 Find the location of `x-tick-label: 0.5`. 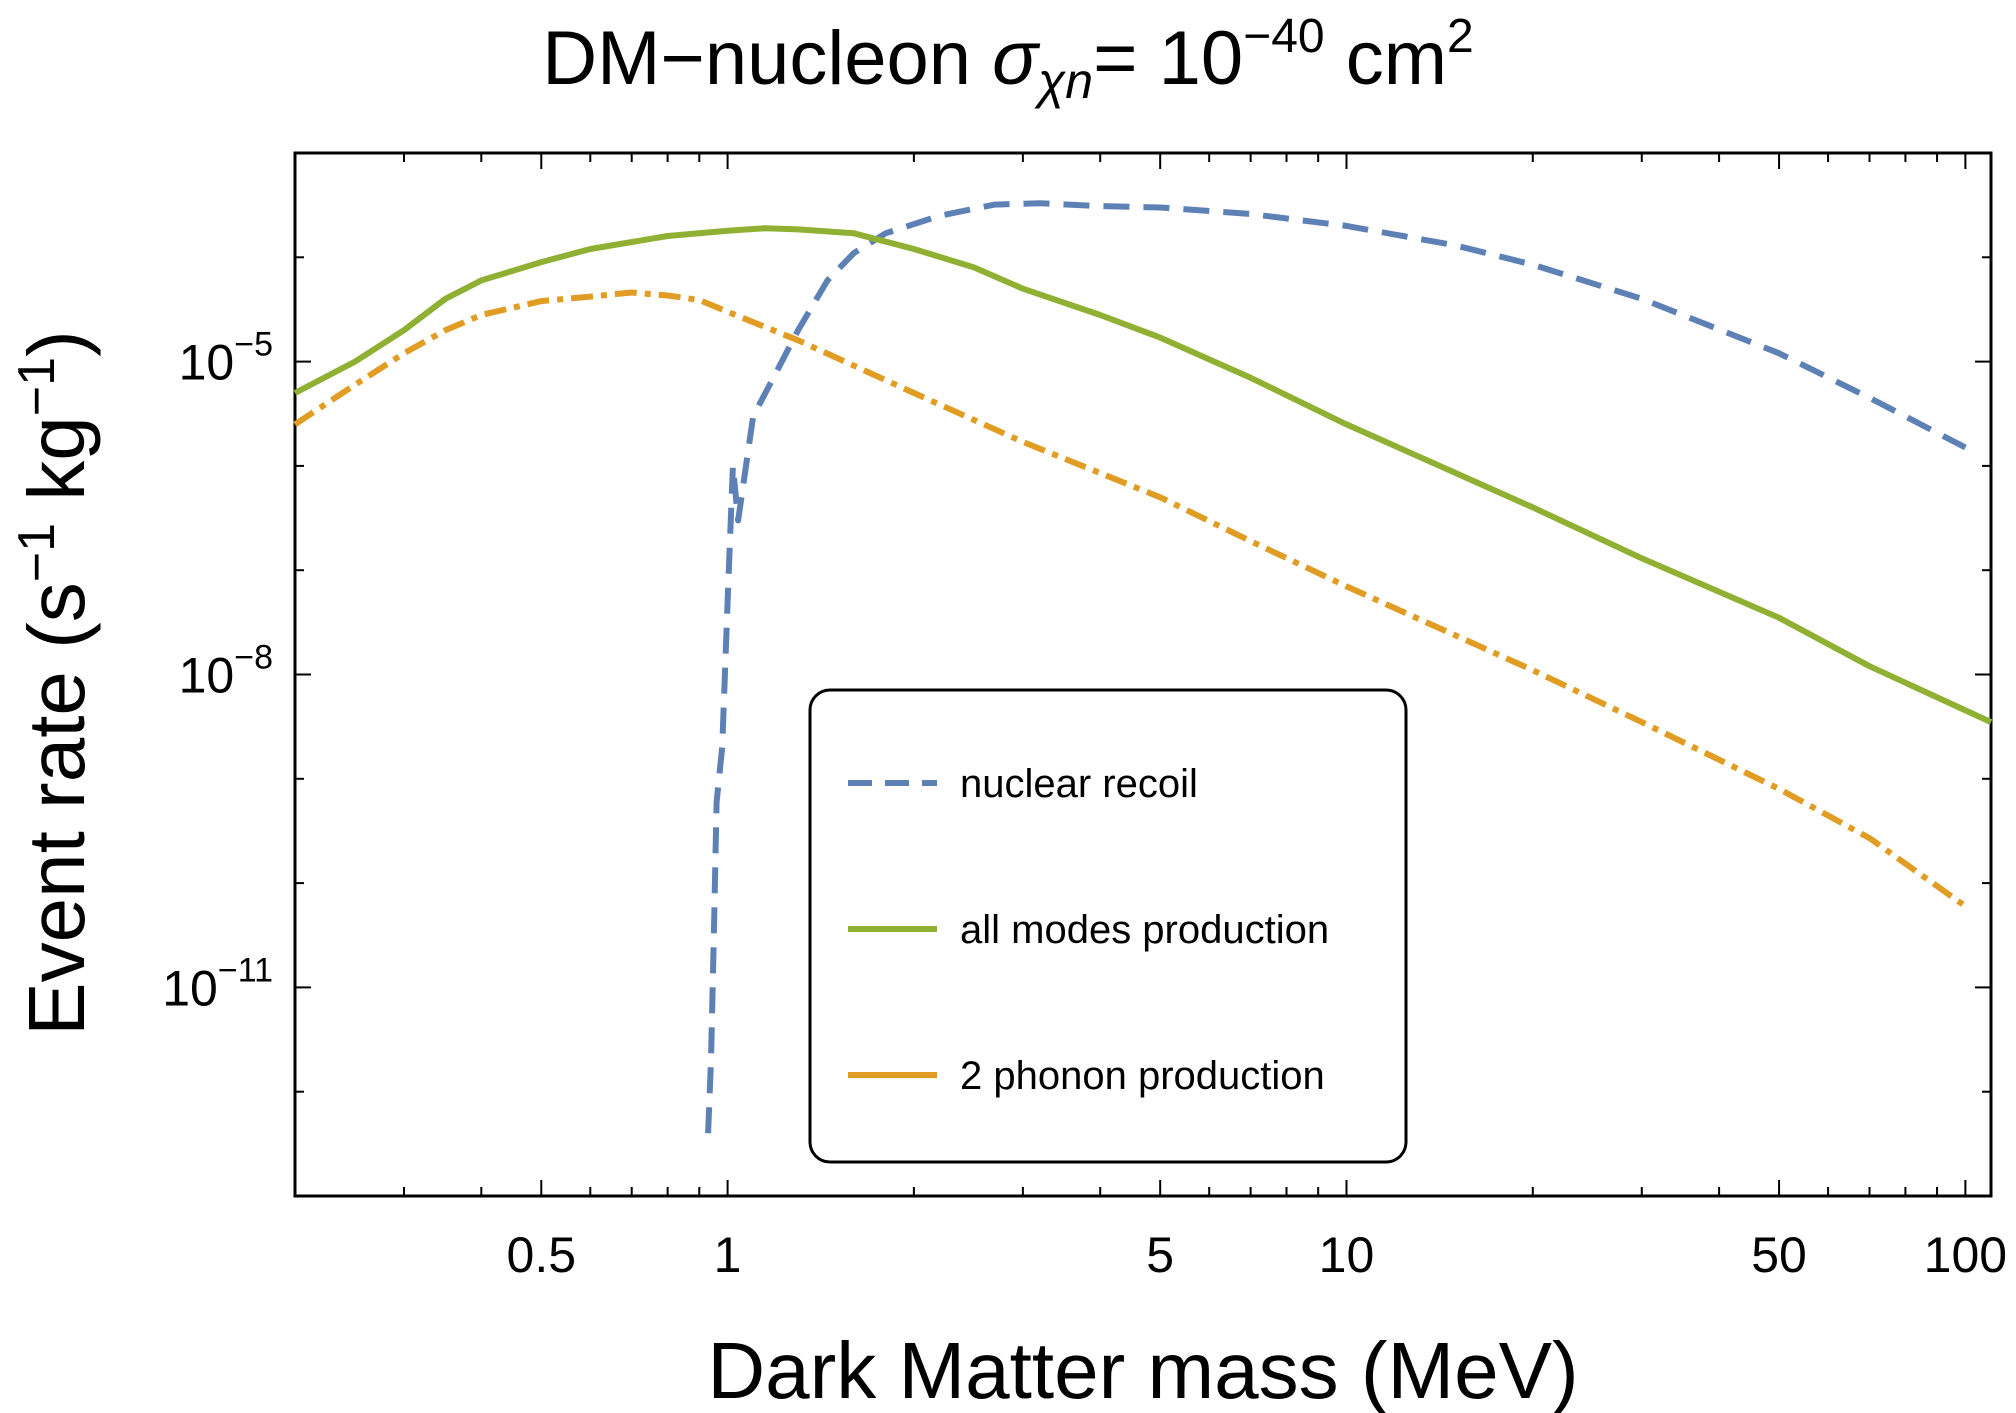

x-tick-label: 0.5 is located at coordinates (542, 1255).